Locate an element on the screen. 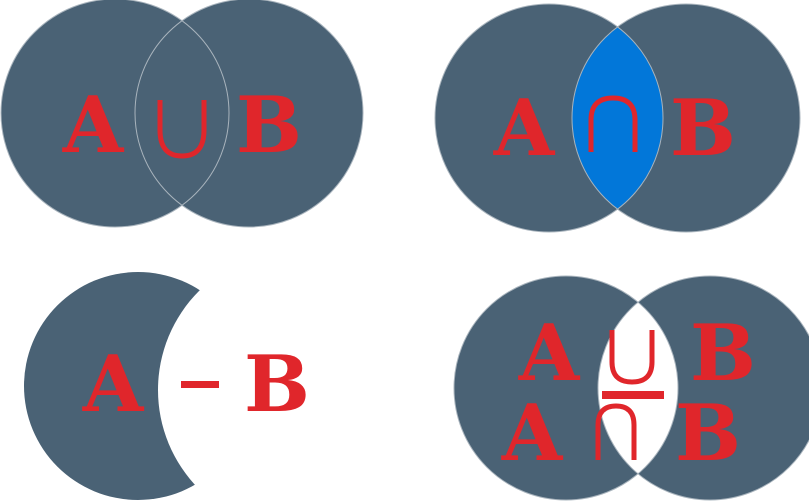 This screenshot has height=502, width=809. difference-circle-a is located at coordinates (138, 386).